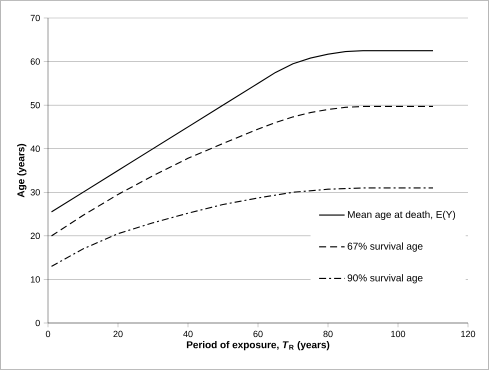 The image size is (489, 370). I want to click on y-tick-label: 30, so click(35, 192).